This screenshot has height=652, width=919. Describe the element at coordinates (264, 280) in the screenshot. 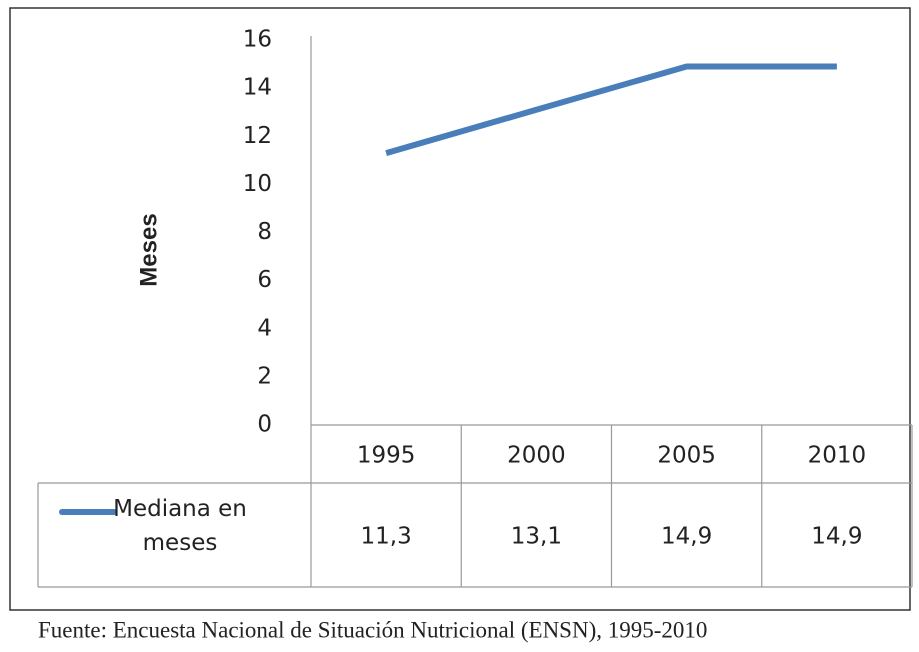

I see `y-tick-label: 6` at that location.